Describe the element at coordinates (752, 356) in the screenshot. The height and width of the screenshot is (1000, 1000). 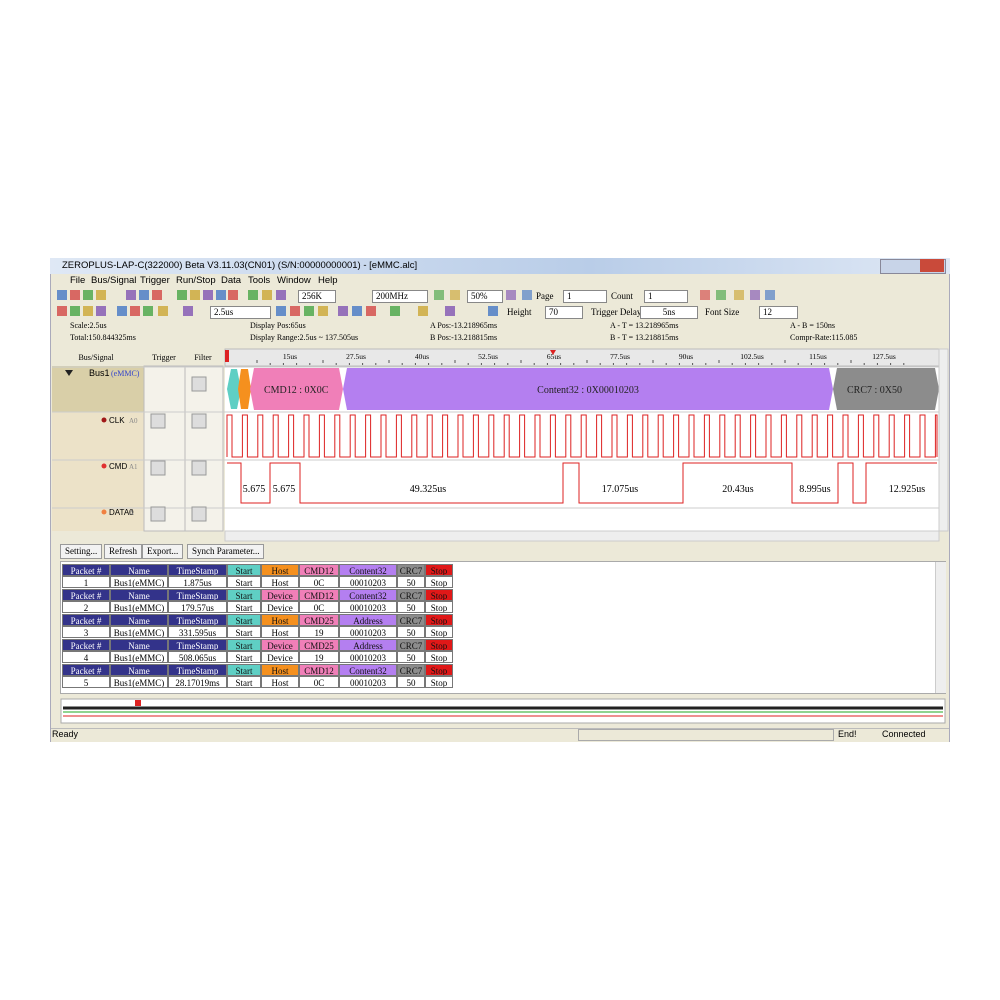
I see `ruler-label: 102.5us` at that location.